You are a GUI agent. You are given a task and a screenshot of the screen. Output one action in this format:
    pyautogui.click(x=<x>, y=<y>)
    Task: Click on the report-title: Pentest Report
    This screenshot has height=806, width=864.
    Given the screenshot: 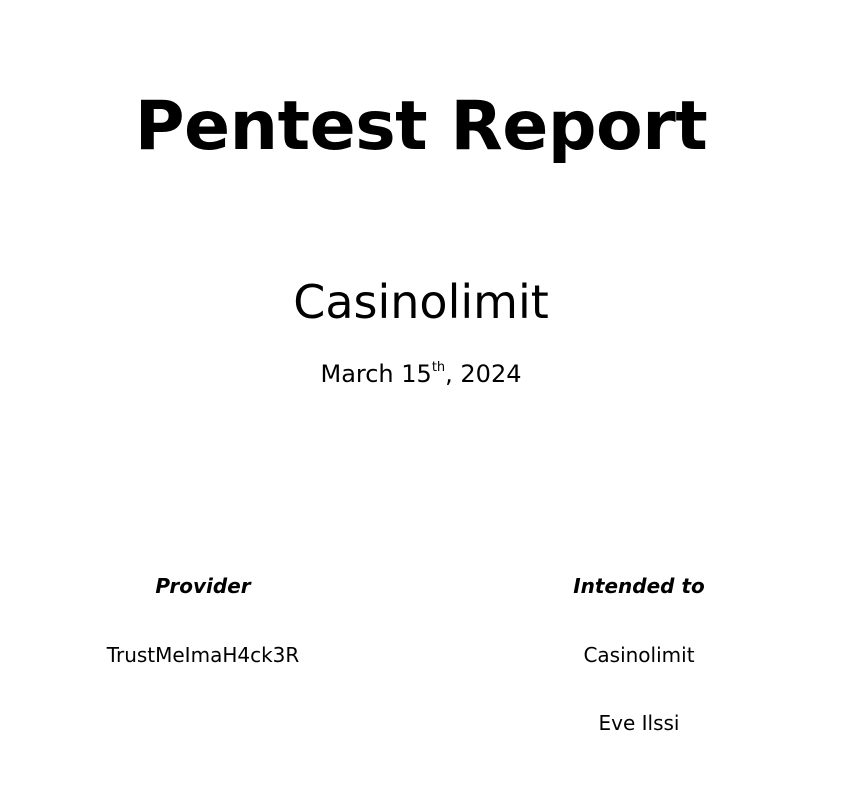 What is the action you would take?
    pyautogui.click(x=421, y=126)
    